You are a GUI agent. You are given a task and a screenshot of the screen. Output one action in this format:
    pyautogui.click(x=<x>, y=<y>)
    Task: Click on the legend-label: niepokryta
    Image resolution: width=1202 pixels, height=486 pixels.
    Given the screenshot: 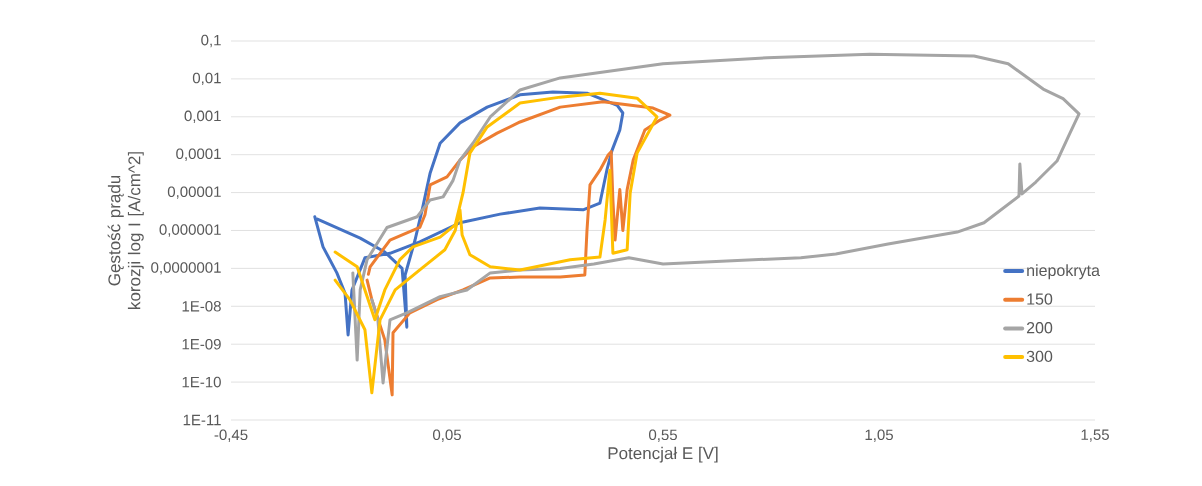 What is the action you would take?
    pyautogui.click(x=1063, y=272)
    